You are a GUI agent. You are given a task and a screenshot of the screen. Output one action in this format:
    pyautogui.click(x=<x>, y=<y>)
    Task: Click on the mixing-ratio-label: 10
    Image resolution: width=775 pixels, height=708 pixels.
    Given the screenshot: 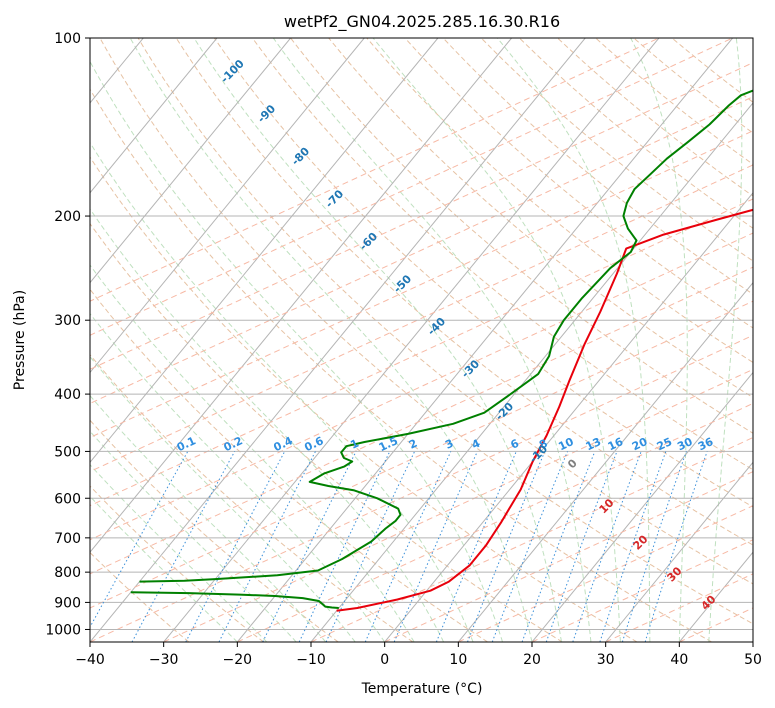 What is the action you would take?
    pyautogui.click(x=566, y=444)
    